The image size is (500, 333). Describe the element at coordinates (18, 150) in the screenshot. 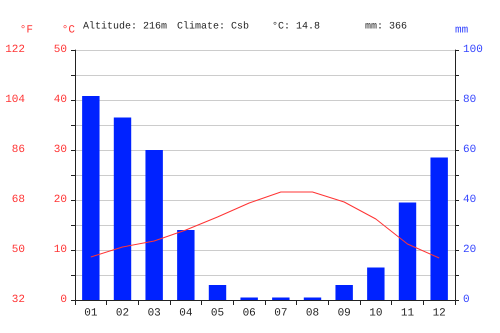

I see `y3-tick-label: 86` at that location.